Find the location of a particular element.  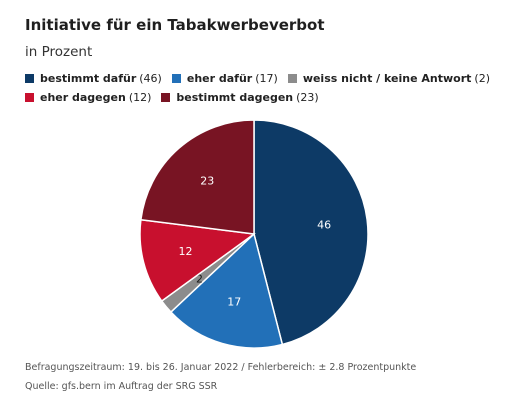

legend-label: bestimmt dafür is located at coordinates (88, 78).